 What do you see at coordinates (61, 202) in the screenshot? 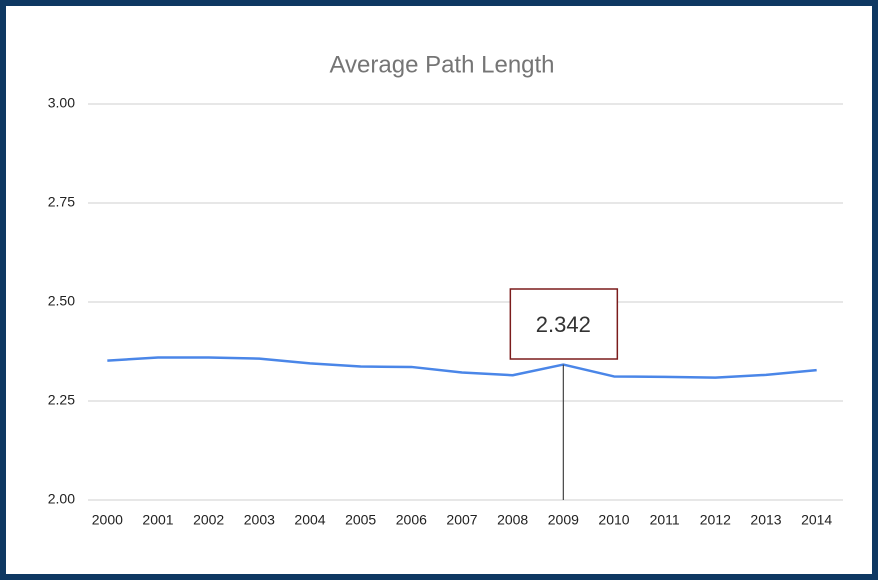
I see `y-tick-label: 2.75` at bounding box center [61, 202].